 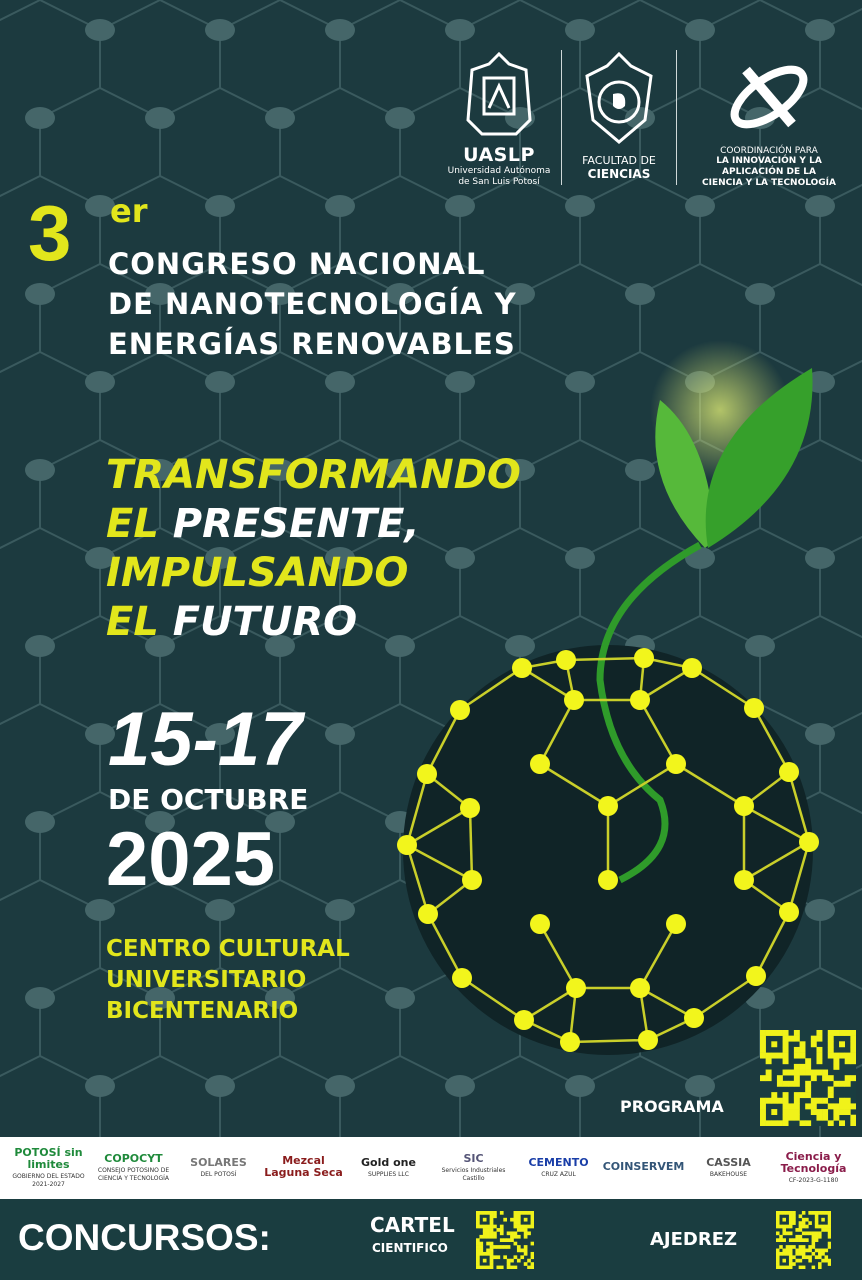 I want to click on stem, so click(x=649, y=712).